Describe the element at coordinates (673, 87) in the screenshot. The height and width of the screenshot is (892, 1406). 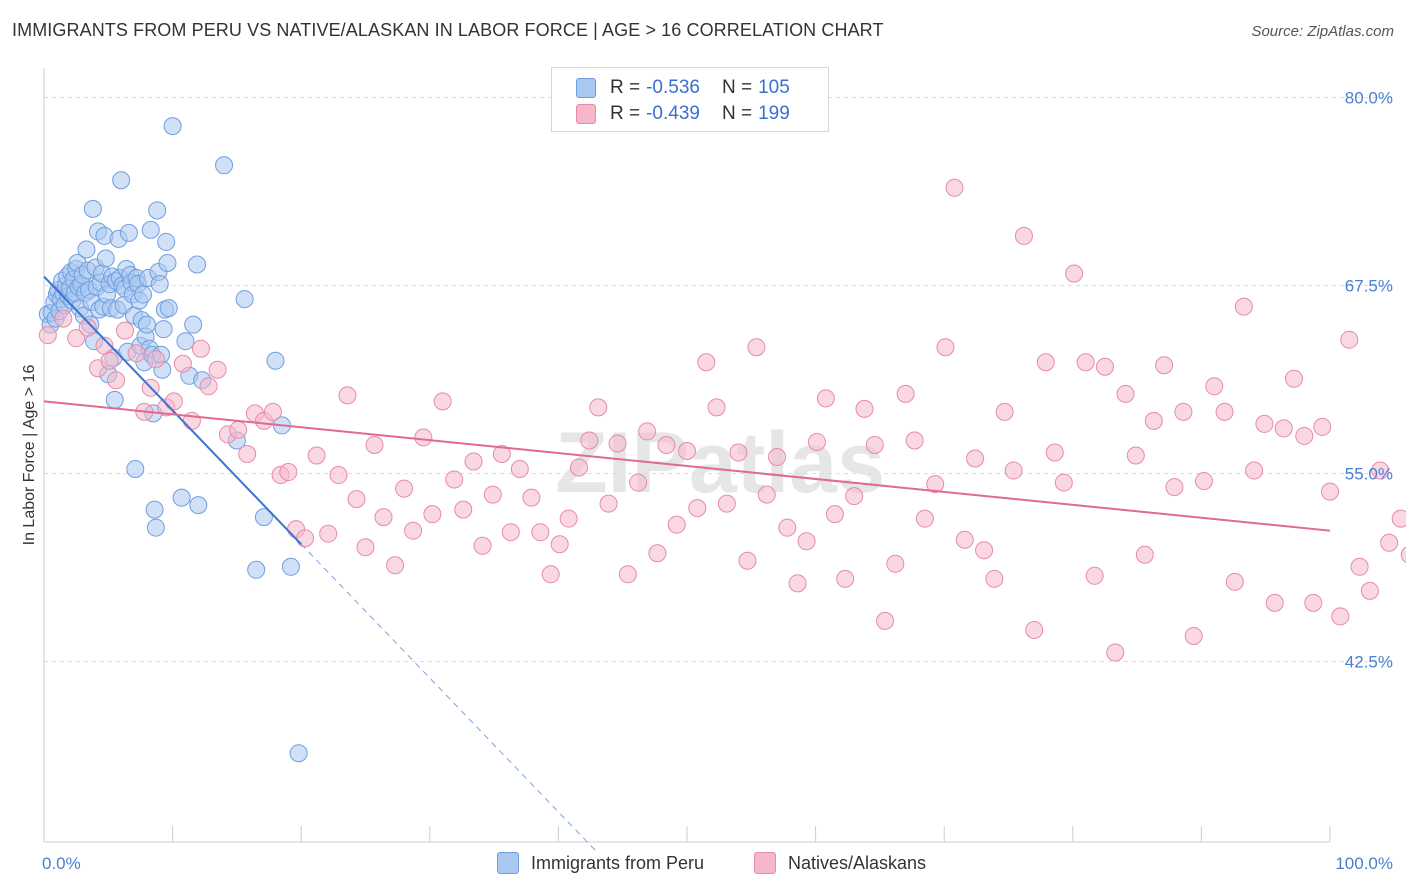
I see `r-value: -0.536` at that location.